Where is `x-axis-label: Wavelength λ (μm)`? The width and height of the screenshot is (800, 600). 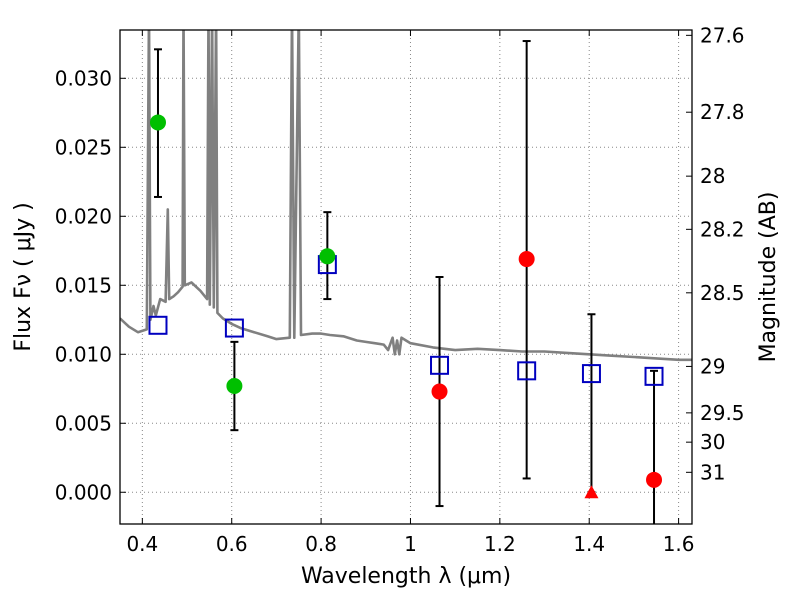
x-axis-label: Wavelength λ (μm) is located at coordinates (406, 576).